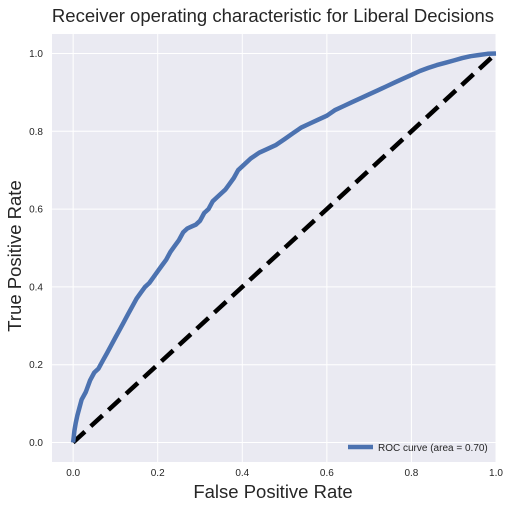 The width and height of the screenshot is (510, 512). What do you see at coordinates (36, 443) in the screenshot?
I see `y-tick-label: 0.0` at bounding box center [36, 443].